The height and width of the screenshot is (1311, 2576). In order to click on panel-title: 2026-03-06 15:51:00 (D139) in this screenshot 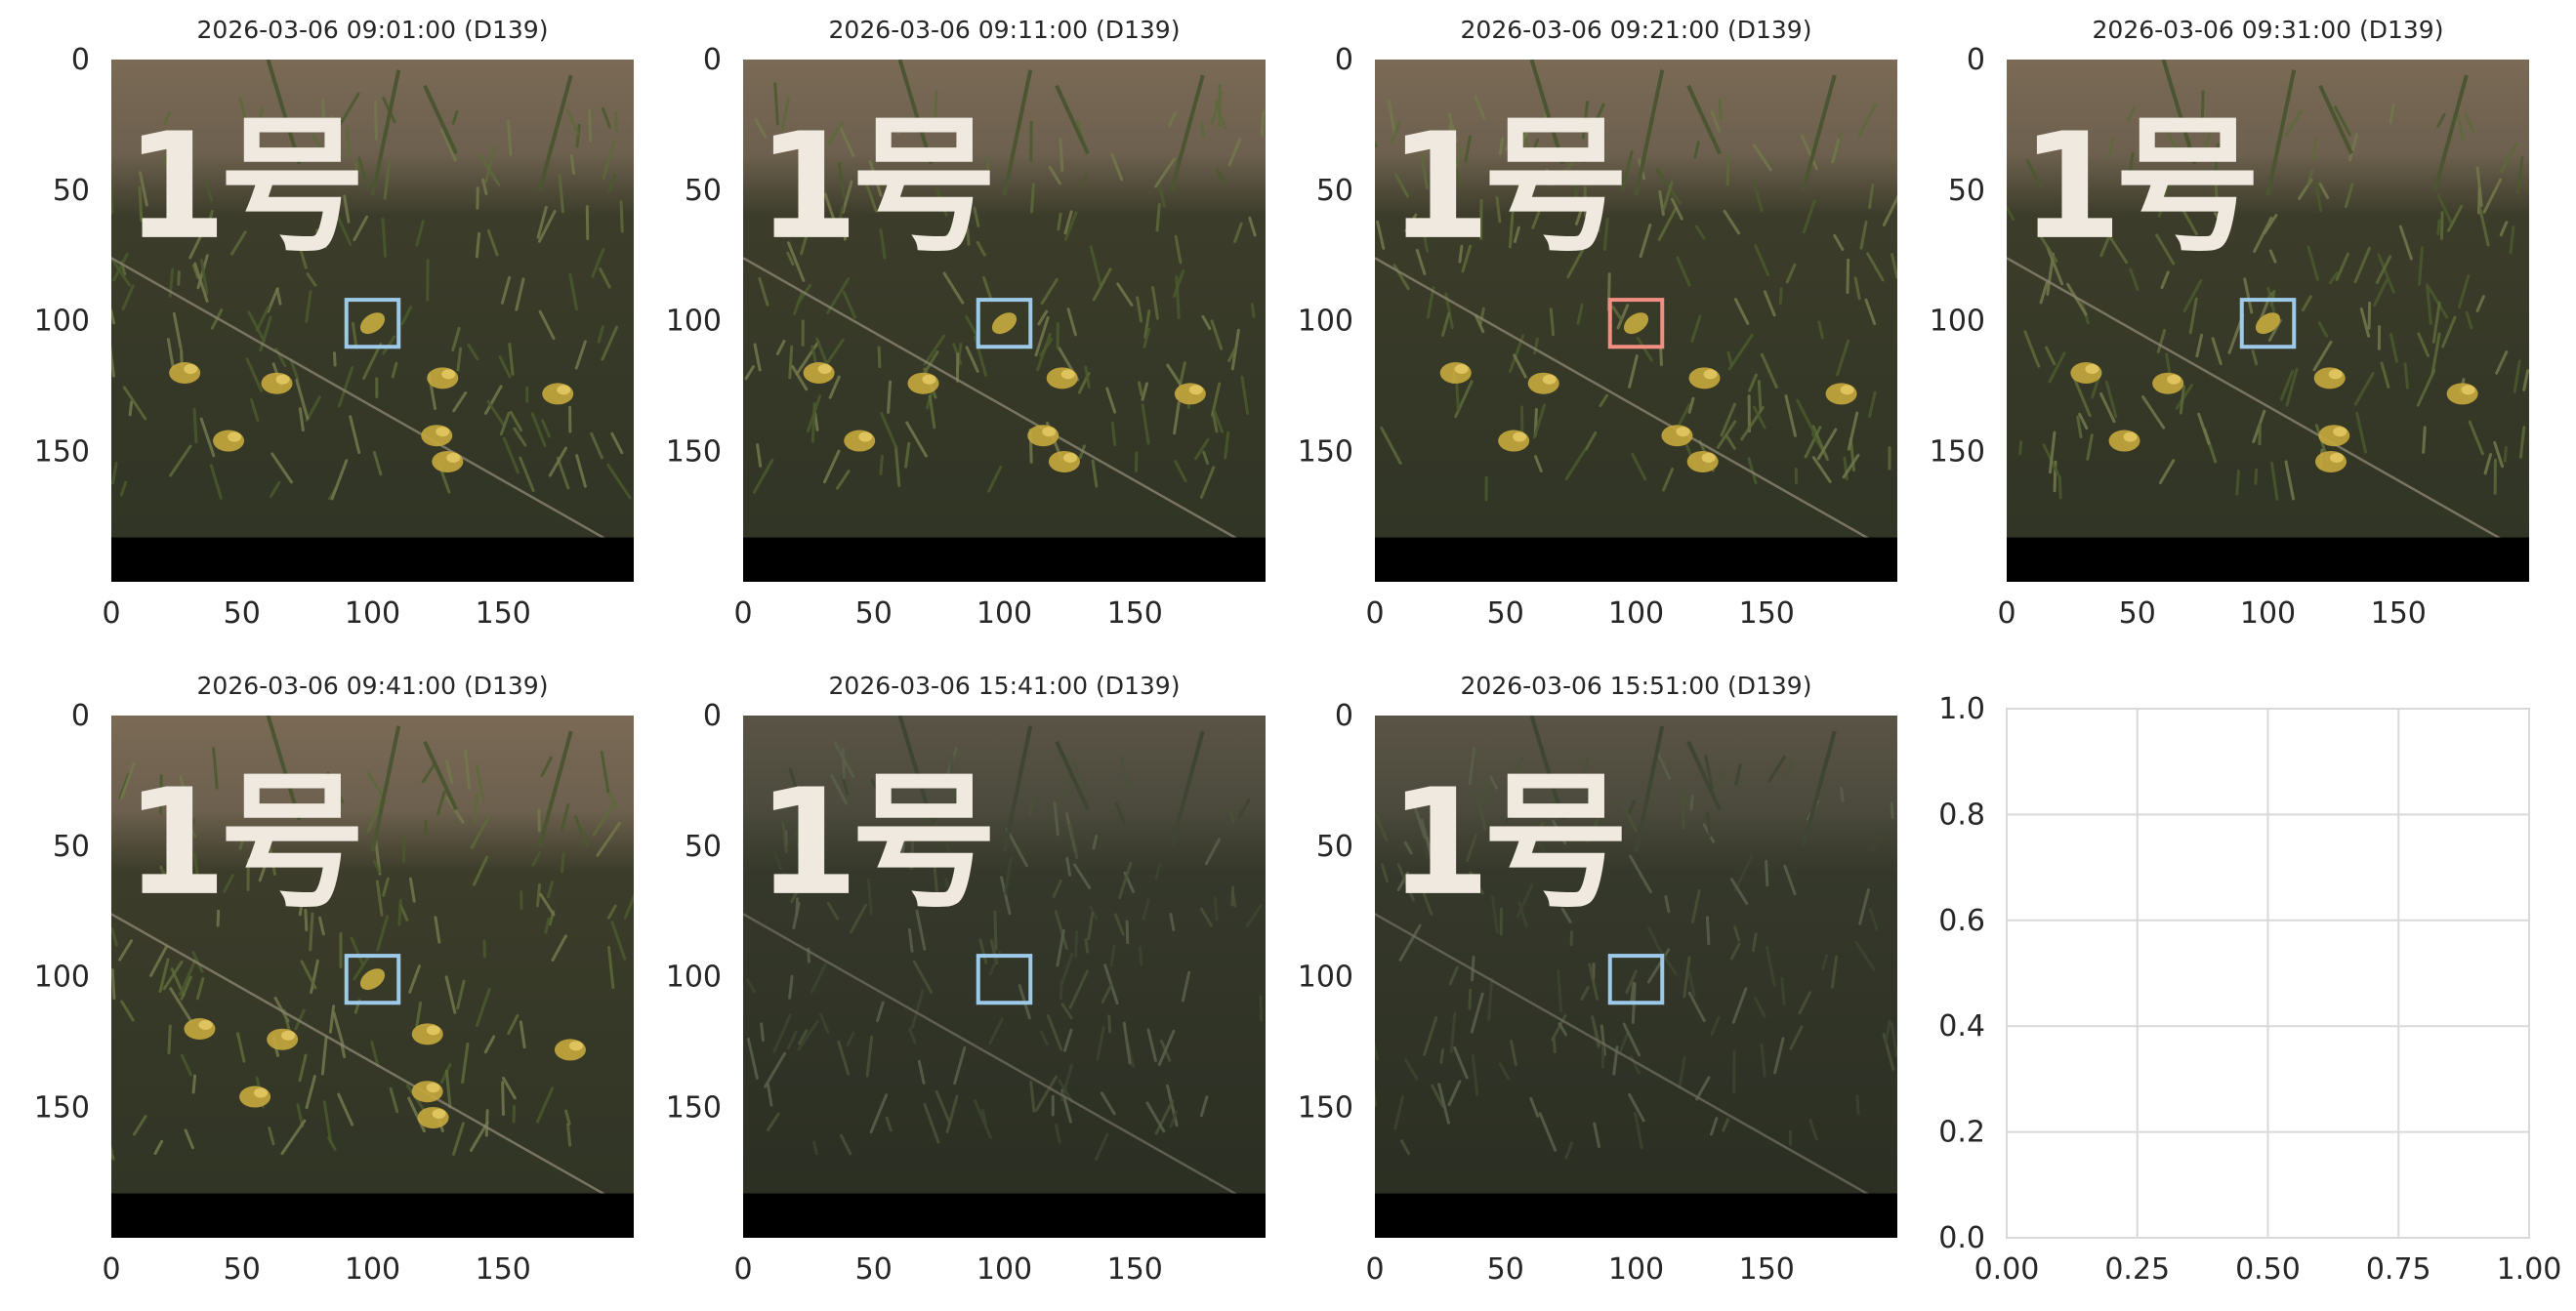, I will do `click(1636, 686)`.